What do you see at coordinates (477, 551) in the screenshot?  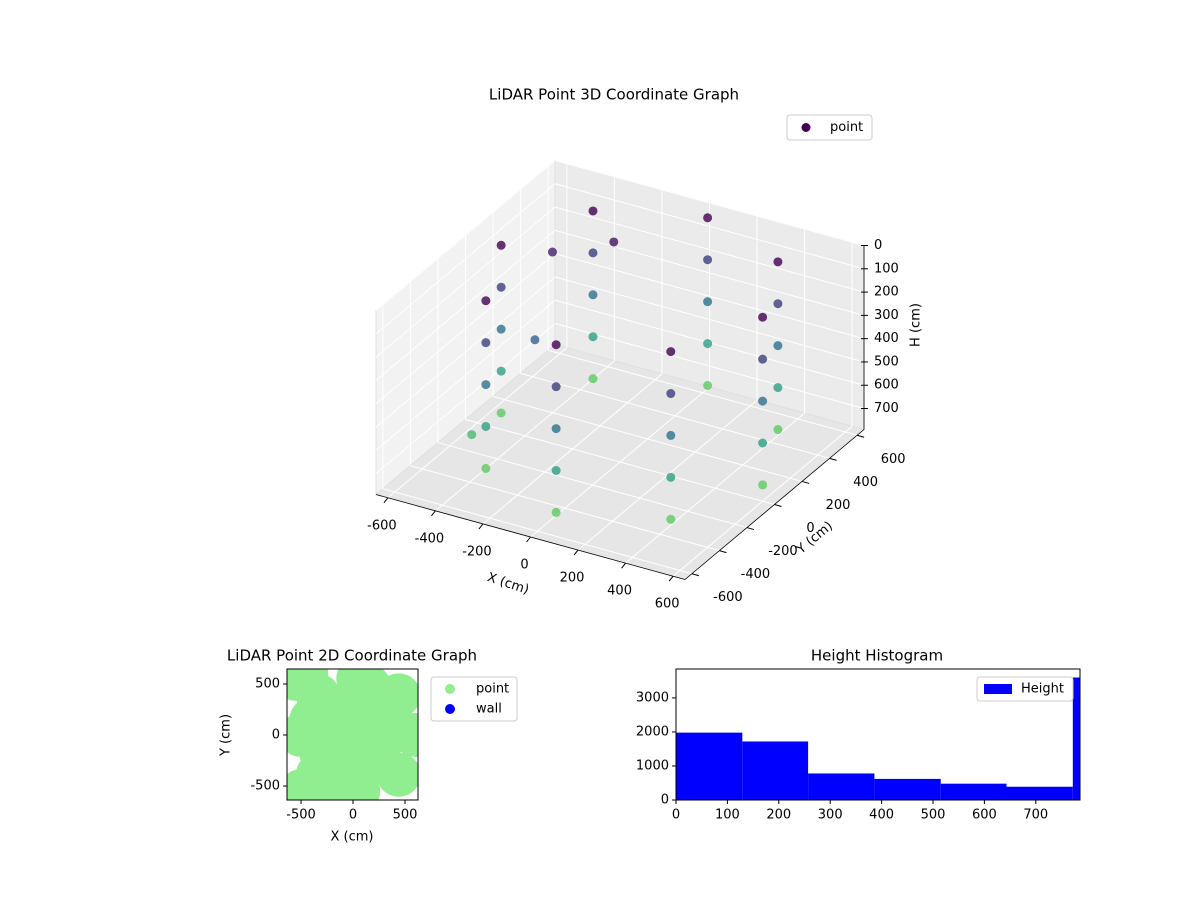 I see `x-tick-label: -200` at bounding box center [477, 551].